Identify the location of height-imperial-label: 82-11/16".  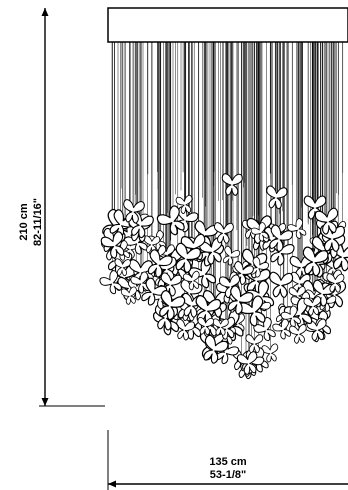
(38, 222).